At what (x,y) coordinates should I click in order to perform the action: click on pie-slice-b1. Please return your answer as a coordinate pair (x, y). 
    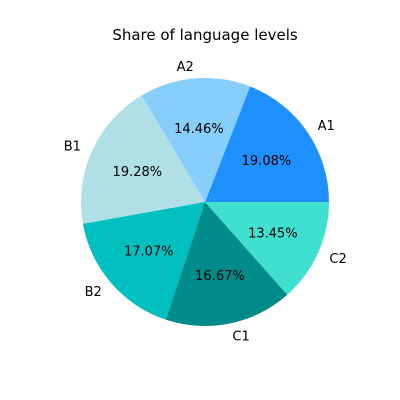
    Looking at the image, I should click on (142, 159).